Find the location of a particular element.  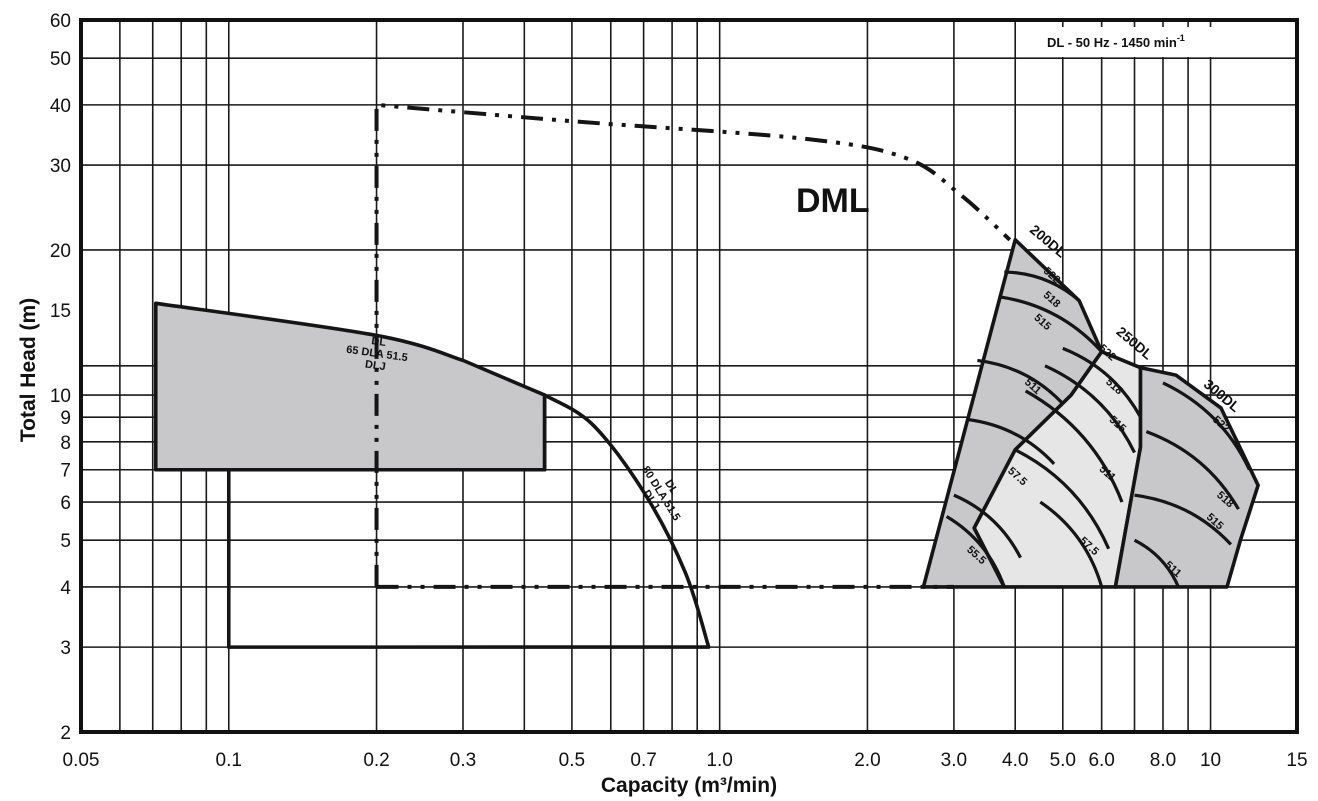

x-tick-label: 5.0 is located at coordinates (1063, 760).